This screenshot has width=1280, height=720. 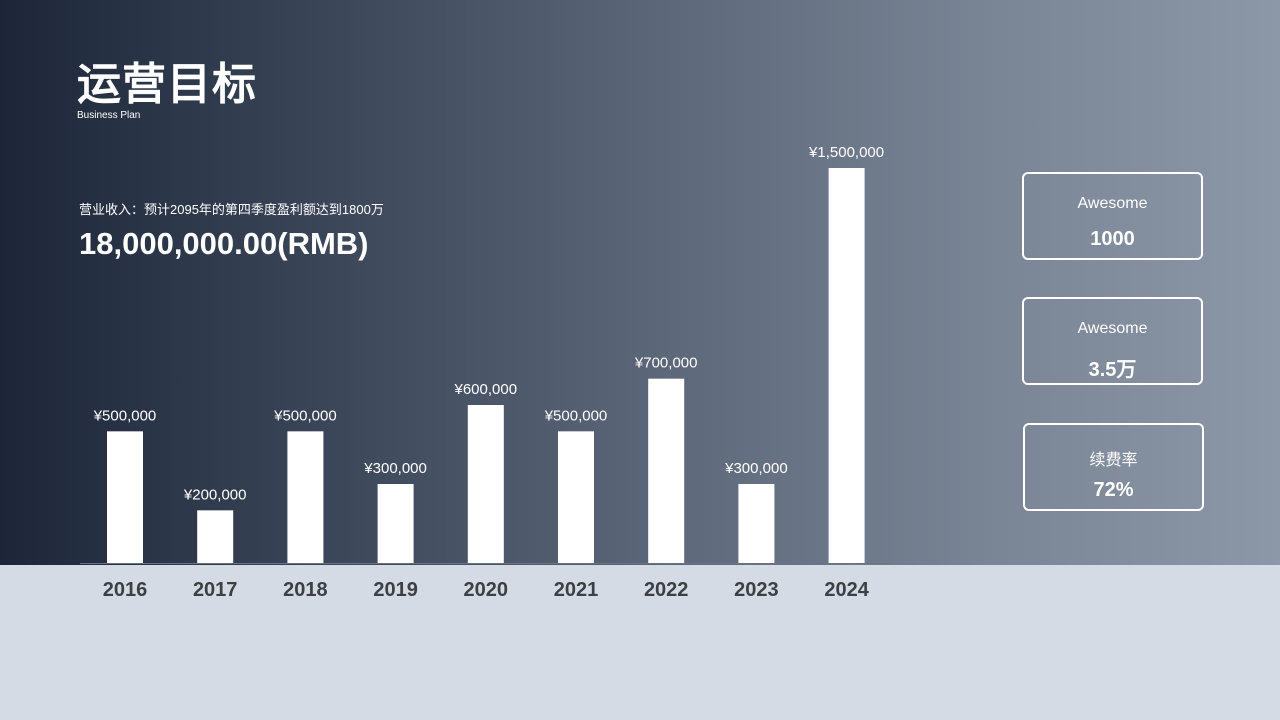 I want to click on stat-card-awesome-2: Awesome 3.5万, so click(x=1112, y=341).